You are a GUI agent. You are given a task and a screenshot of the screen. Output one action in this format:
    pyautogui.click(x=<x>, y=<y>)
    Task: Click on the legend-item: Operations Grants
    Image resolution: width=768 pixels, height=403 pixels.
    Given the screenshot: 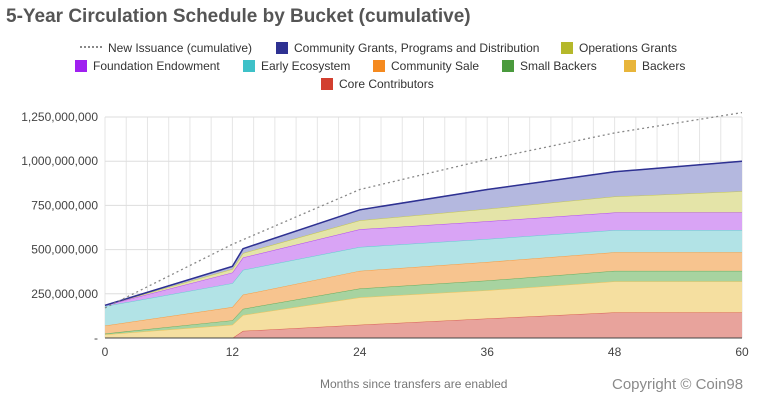 What is the action you would take?
    pyautogui.click(x=619, y=48)
    